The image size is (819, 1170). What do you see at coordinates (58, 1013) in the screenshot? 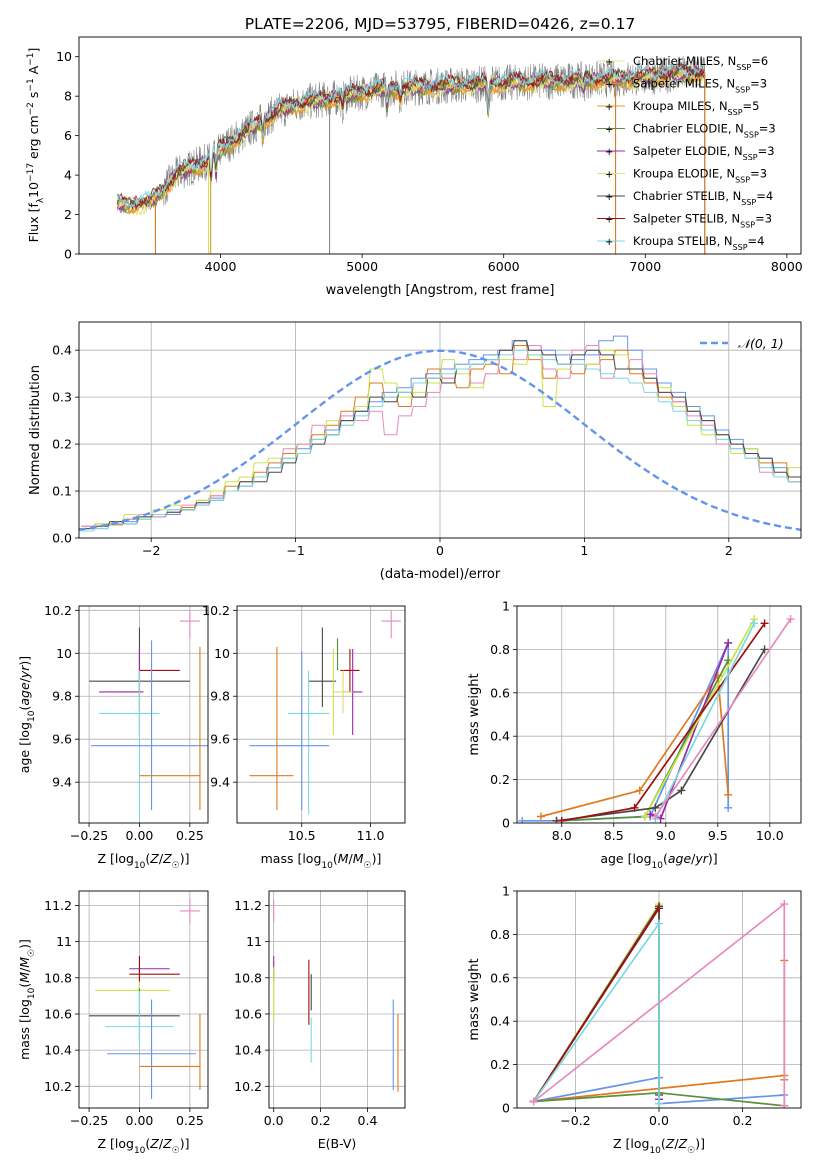
I see `y-tick-label: 10.6` at bounding box center [58, 1013].